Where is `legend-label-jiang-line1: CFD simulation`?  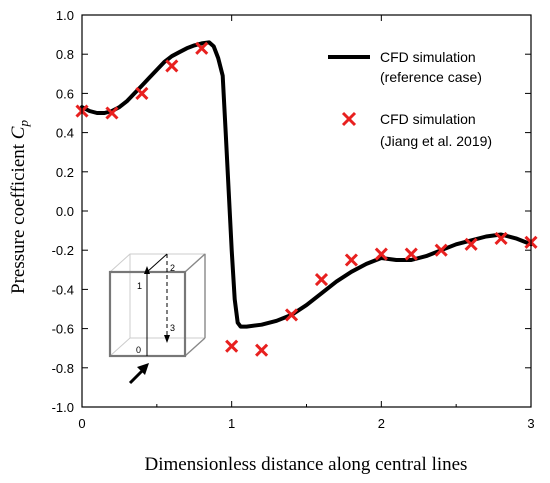 legend-label-jiang-line1: CFD simulation is located at coordinates (428, 119).